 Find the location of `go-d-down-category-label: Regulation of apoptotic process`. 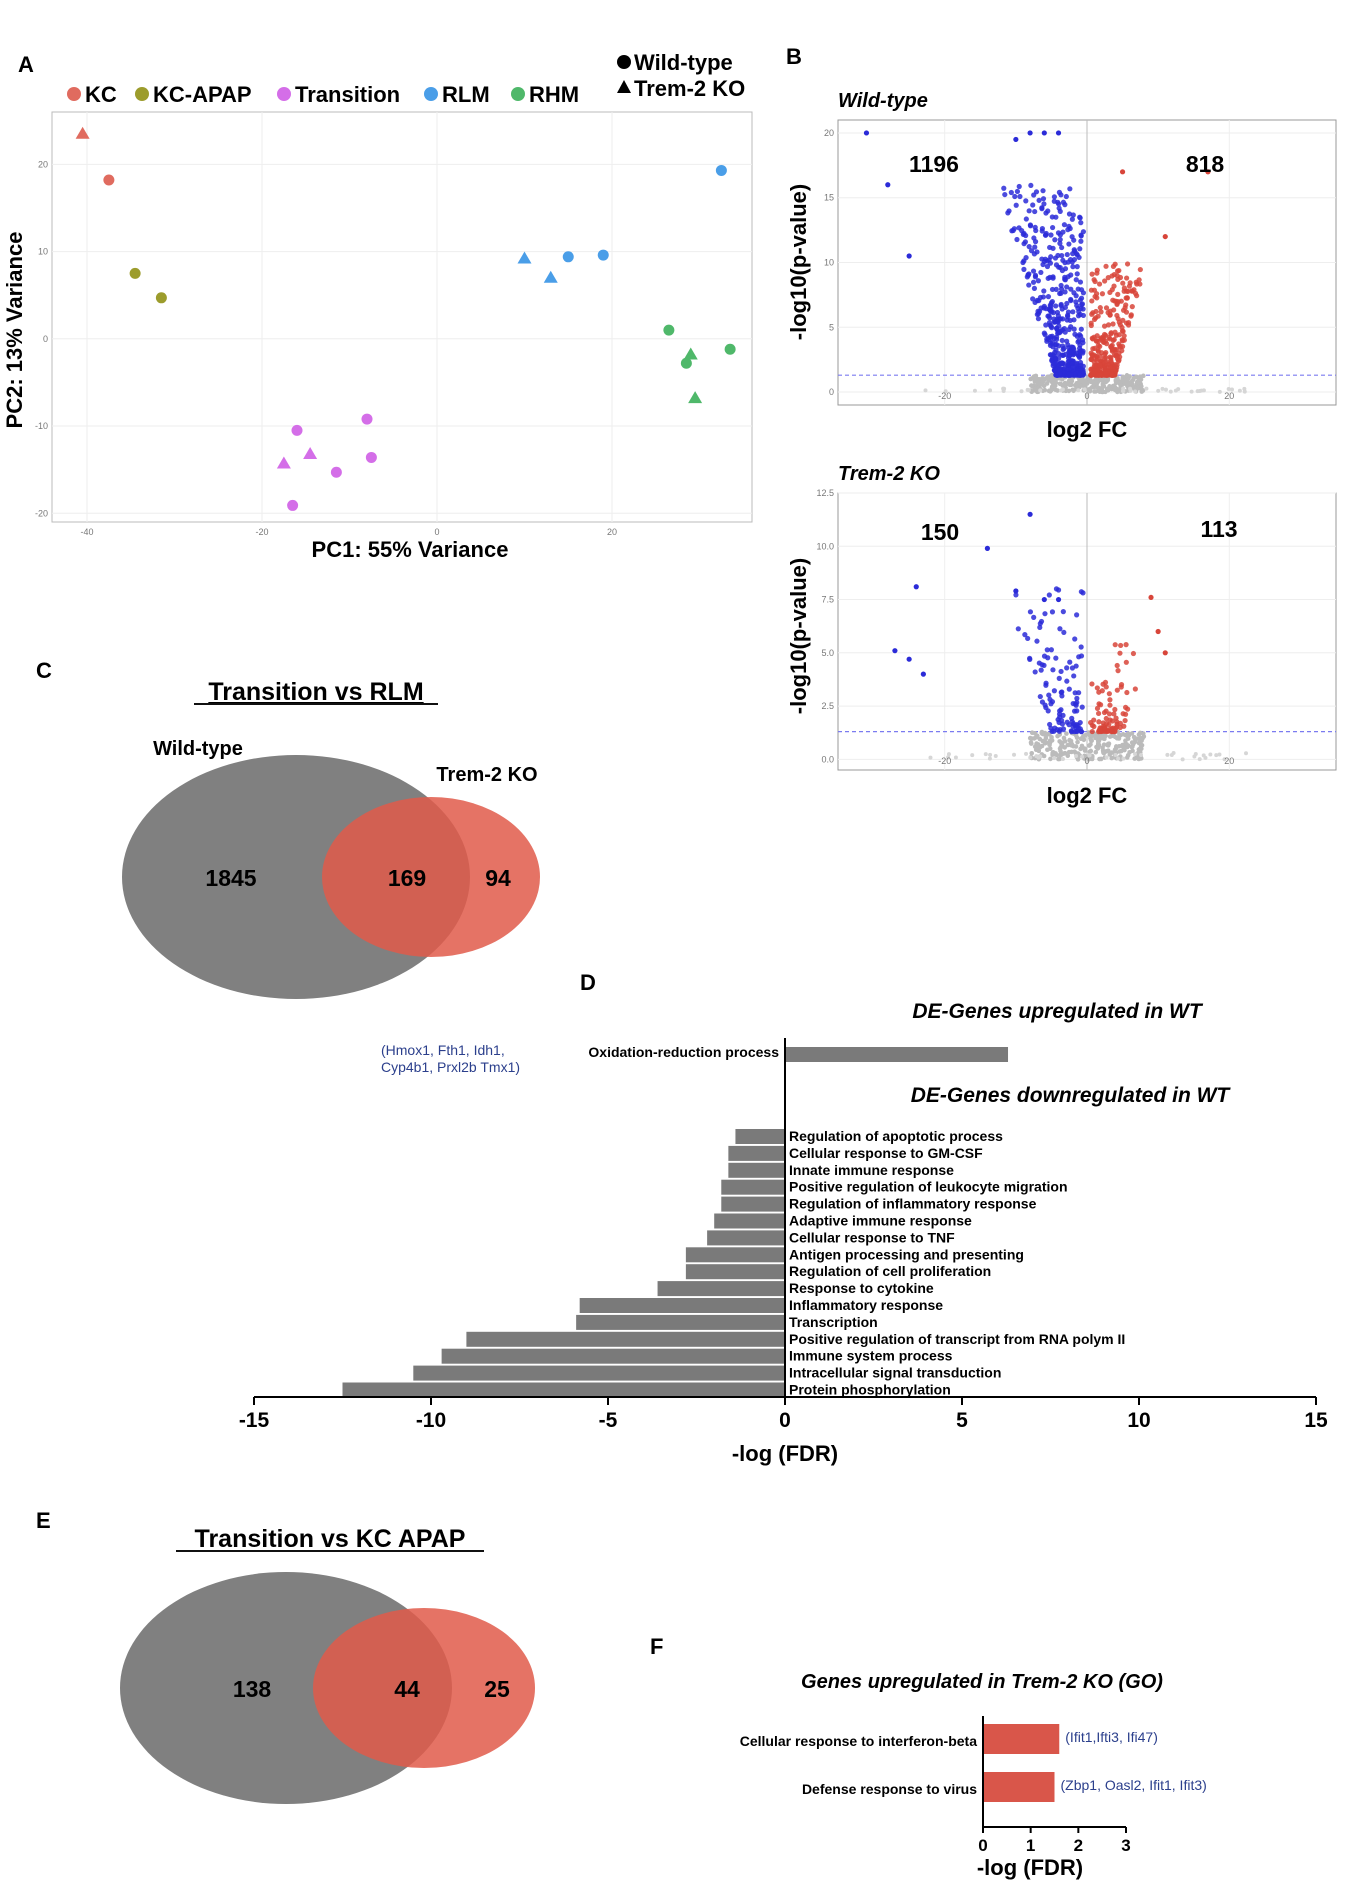

go-d-down-category-label: Regulation of apoptotic process is located at coordinates (896, 1136).